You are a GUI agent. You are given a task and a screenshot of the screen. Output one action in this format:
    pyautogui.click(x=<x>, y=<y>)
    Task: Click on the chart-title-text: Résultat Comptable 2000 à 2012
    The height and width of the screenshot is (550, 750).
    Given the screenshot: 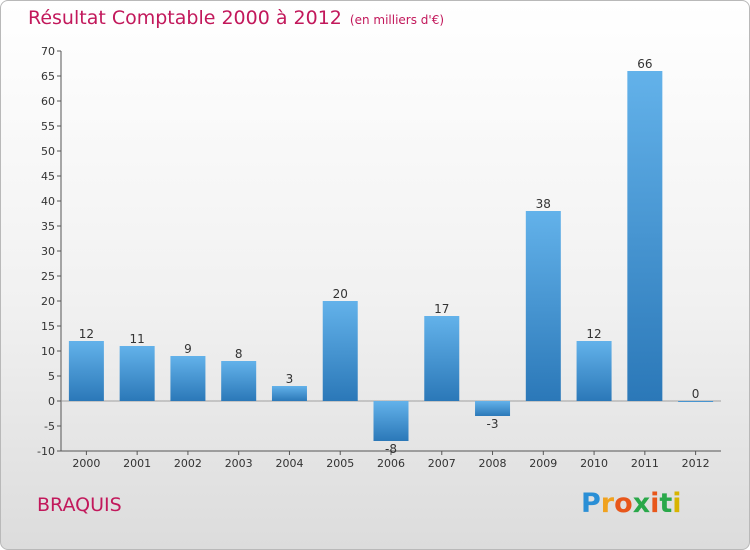 What is the action you would take?
    pyautogui.click(x=185, y=18)
    